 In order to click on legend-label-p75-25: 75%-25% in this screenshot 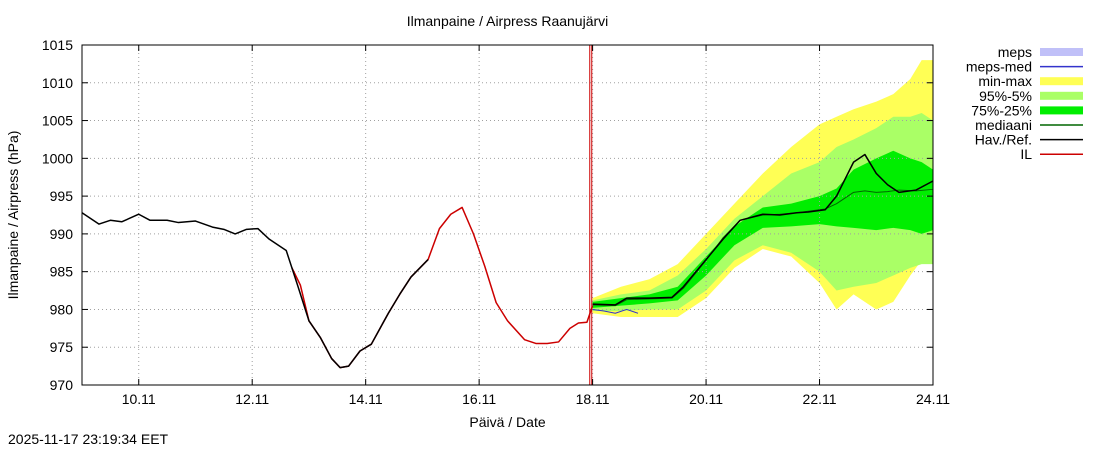, I will do `click(1001, 110)`.